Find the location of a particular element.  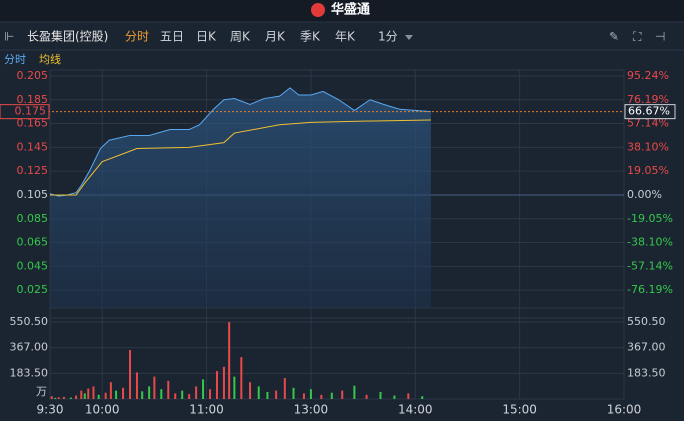

volume-tick-label-right: 367.00 is located at coordinates (646, 347).